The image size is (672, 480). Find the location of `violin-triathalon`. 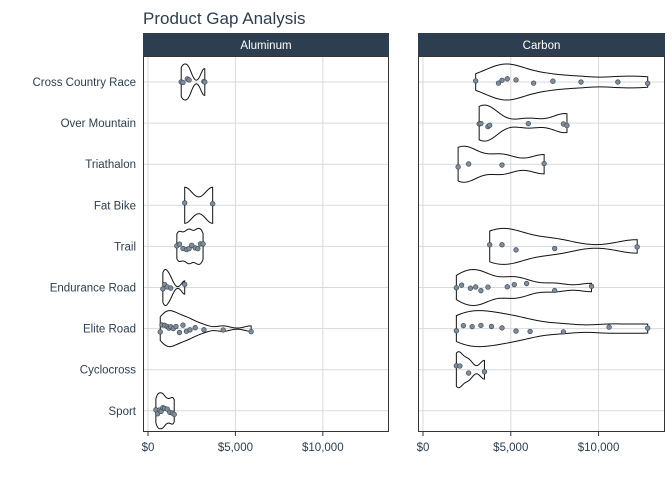

violin-triathalon is located at coordinates (501, 164).